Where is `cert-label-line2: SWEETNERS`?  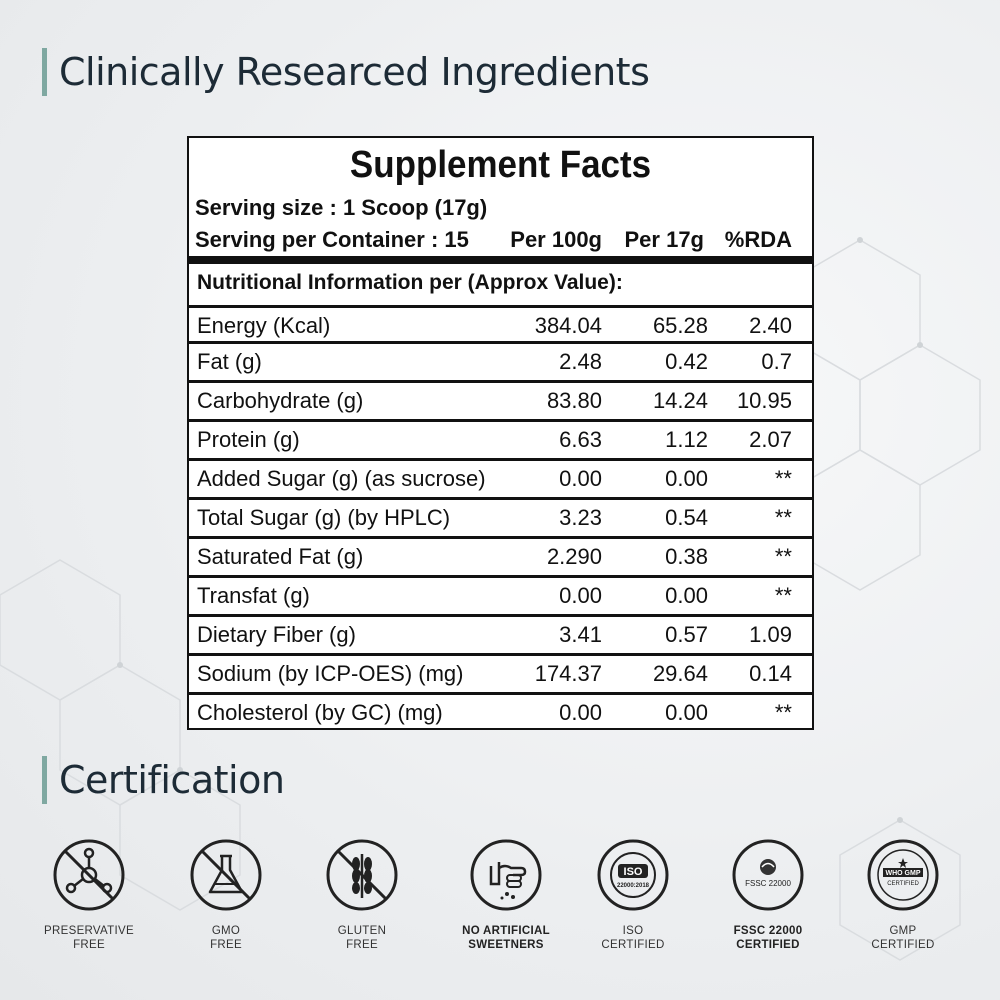 cert-label-line2: SWEETNERS is located at coordinates (506, 945).